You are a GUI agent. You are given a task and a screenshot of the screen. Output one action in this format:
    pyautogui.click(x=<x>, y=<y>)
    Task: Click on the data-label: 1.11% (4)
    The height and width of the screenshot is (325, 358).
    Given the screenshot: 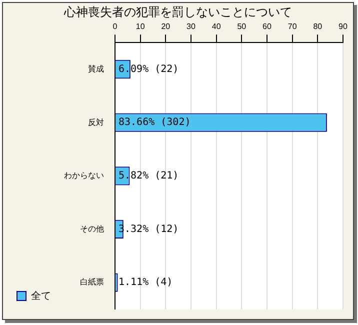 What is the action you would take?
    pyautogui.click(x=145, y=282)
    